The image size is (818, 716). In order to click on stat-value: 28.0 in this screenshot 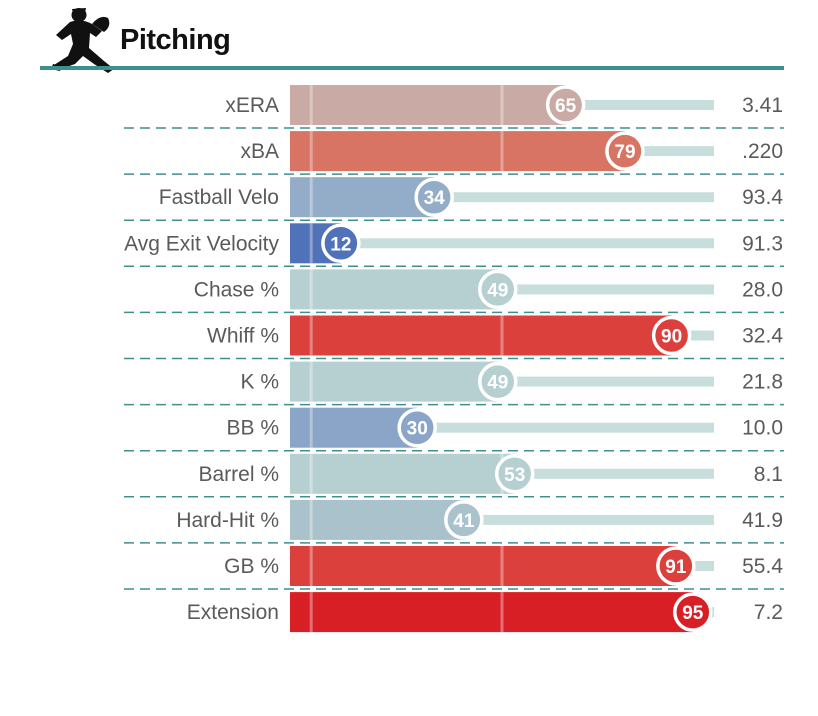, I will do `click(762, 289)`.